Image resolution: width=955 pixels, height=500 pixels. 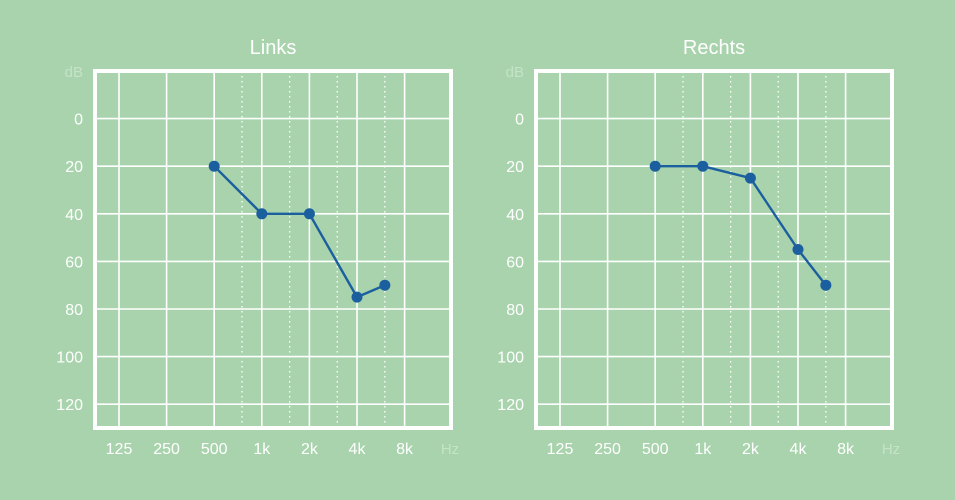 I want to click on chart-title: Rechts, so click(x=714, y=48).